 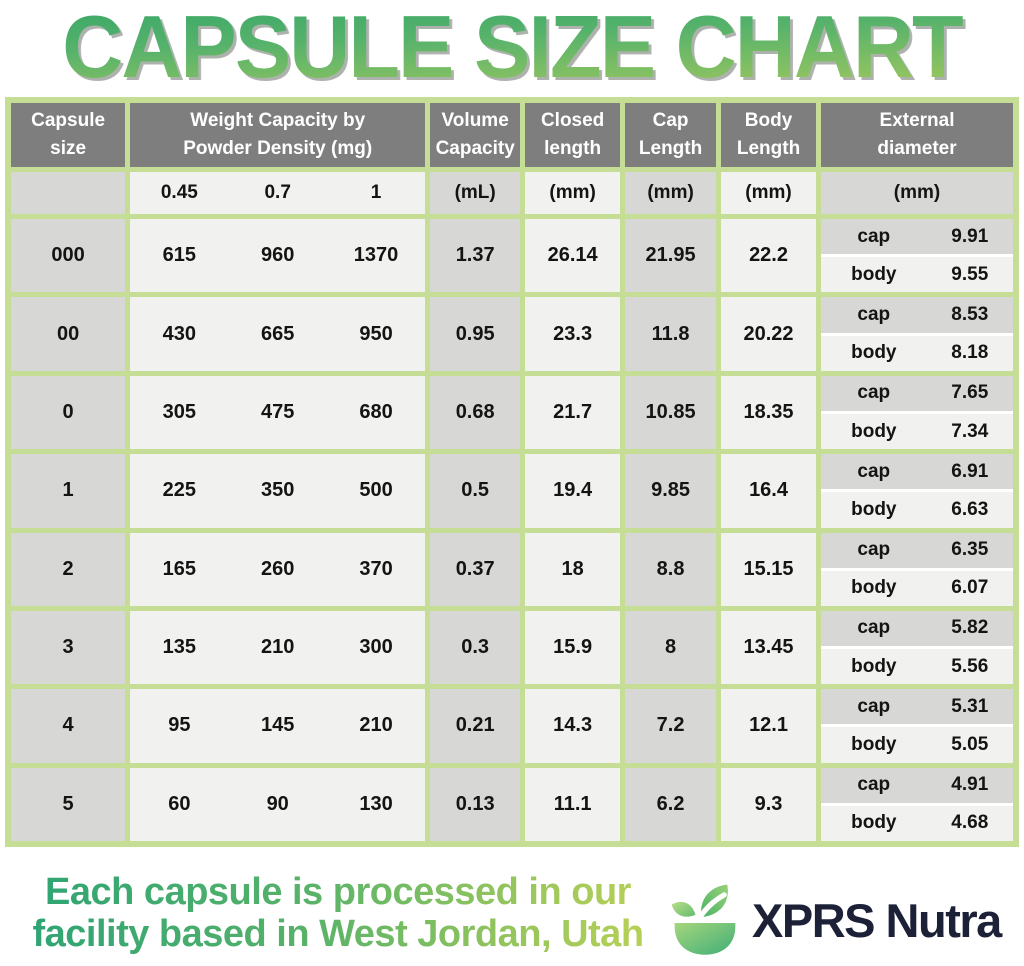 I want to click on ext-cap-value: 8.53, so click(x=970, y=314).